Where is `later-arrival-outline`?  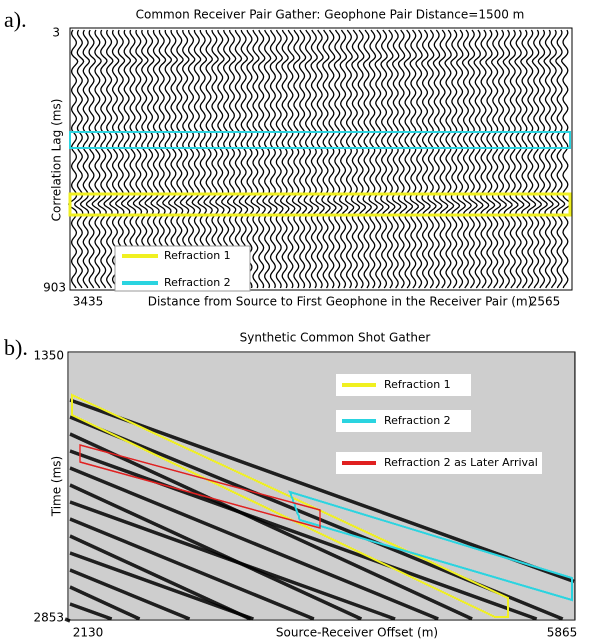 later-arrival-outline is located at coordinates (200, 486).